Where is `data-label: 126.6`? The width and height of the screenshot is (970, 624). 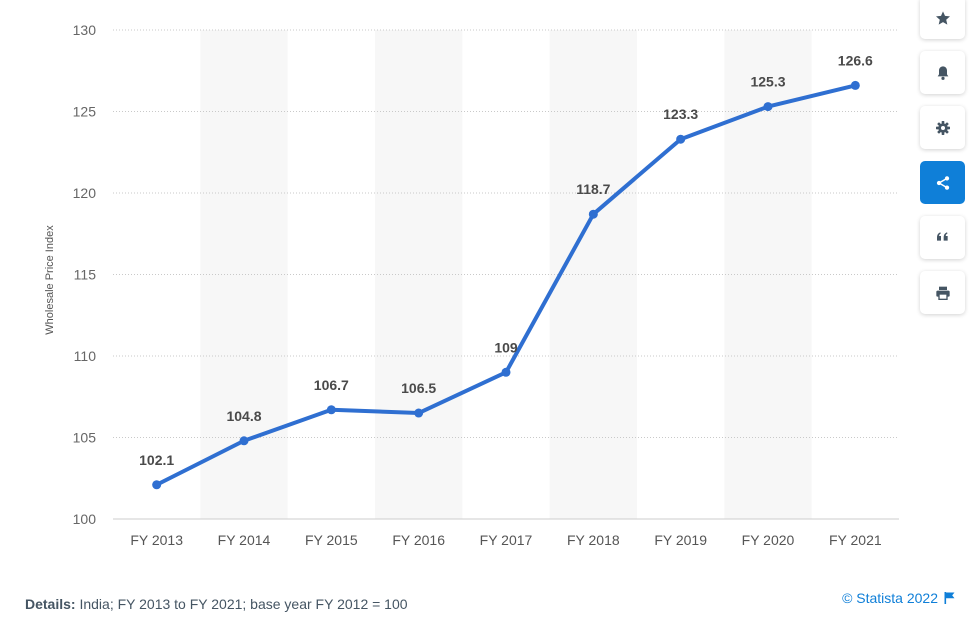
data-label: 126.6 is located at coordinates (855, 60).